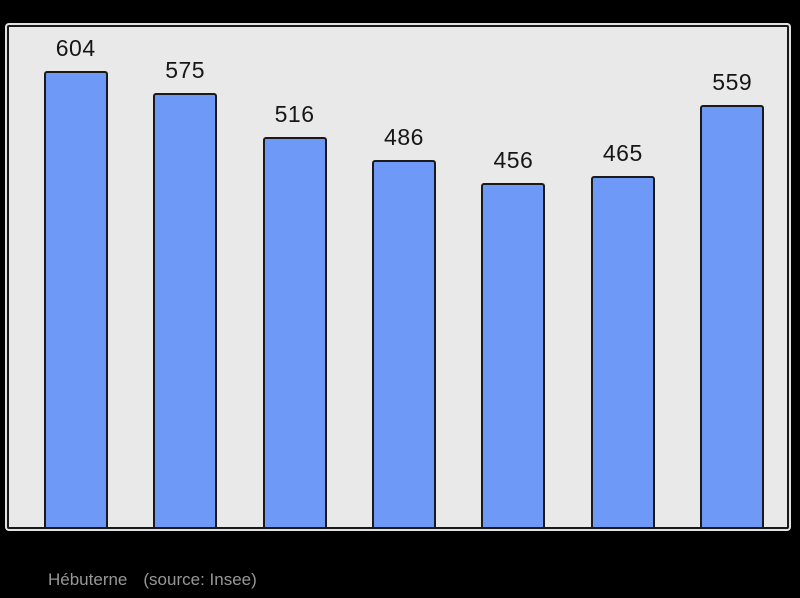 Image resolution: width=800 pixels, height=598 pixels. Describe the element at coordinates (513, 160) in the screenshot. I see `bar-value-label: 456` at that location.